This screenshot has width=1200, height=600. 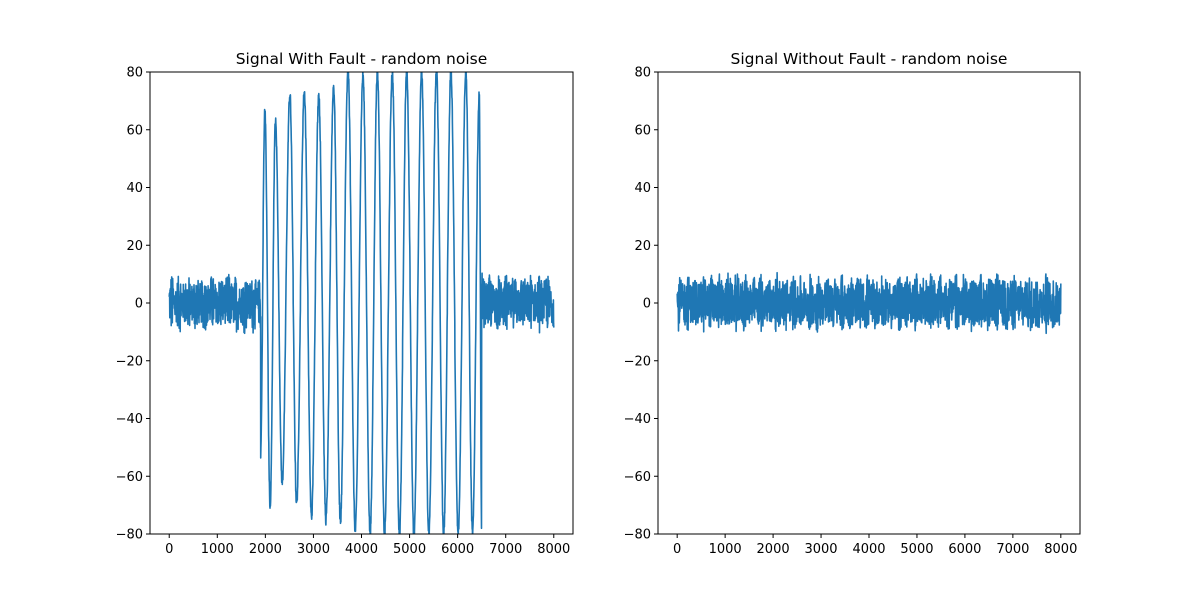 I want to click on signal-series, so click(x=869, y=303).